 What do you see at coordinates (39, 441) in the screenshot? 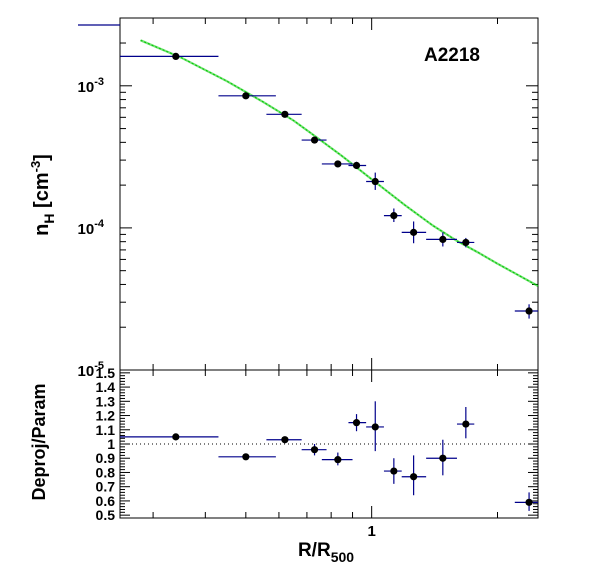
I see `bottom-ylabel: Deproj/Param` at bounding box center [39, 441].